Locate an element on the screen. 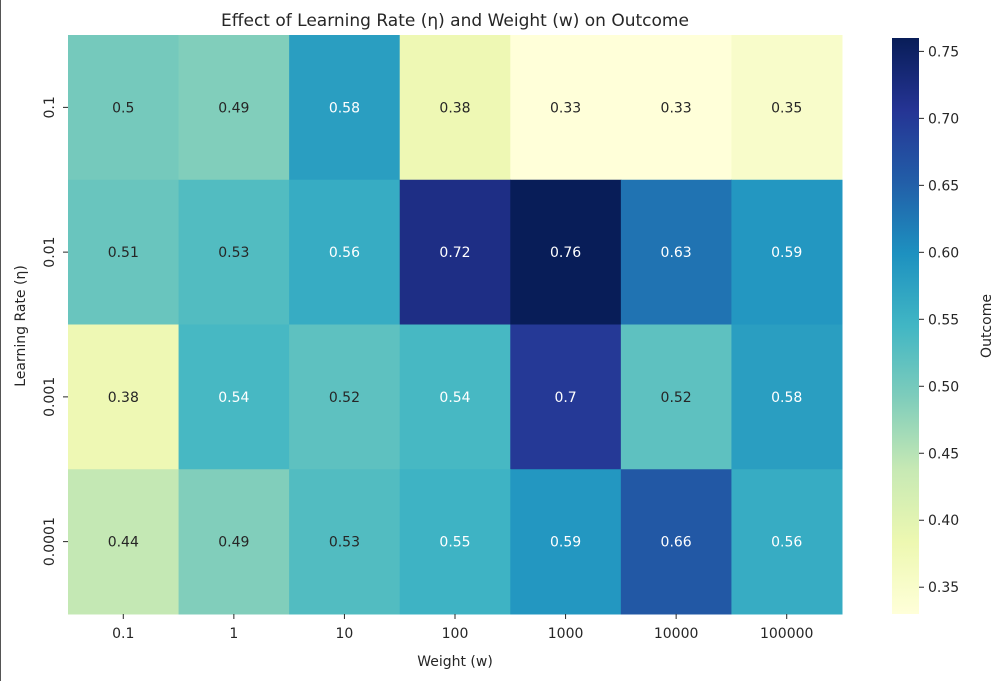  x-axis-ticks: 0.1 1 10 100 1000 10000 100000 is located at coordinates (462, 628).